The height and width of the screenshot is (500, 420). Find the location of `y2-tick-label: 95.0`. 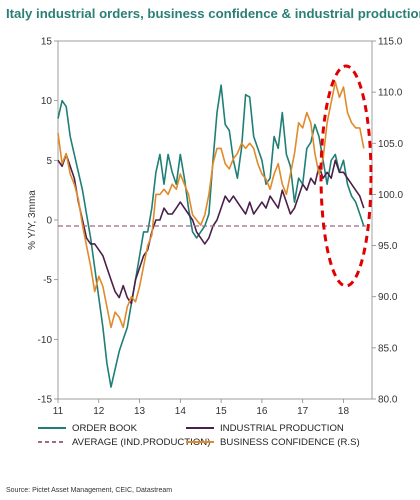

y2-tick-label: 95.0 is located at coordinates (388, 246).